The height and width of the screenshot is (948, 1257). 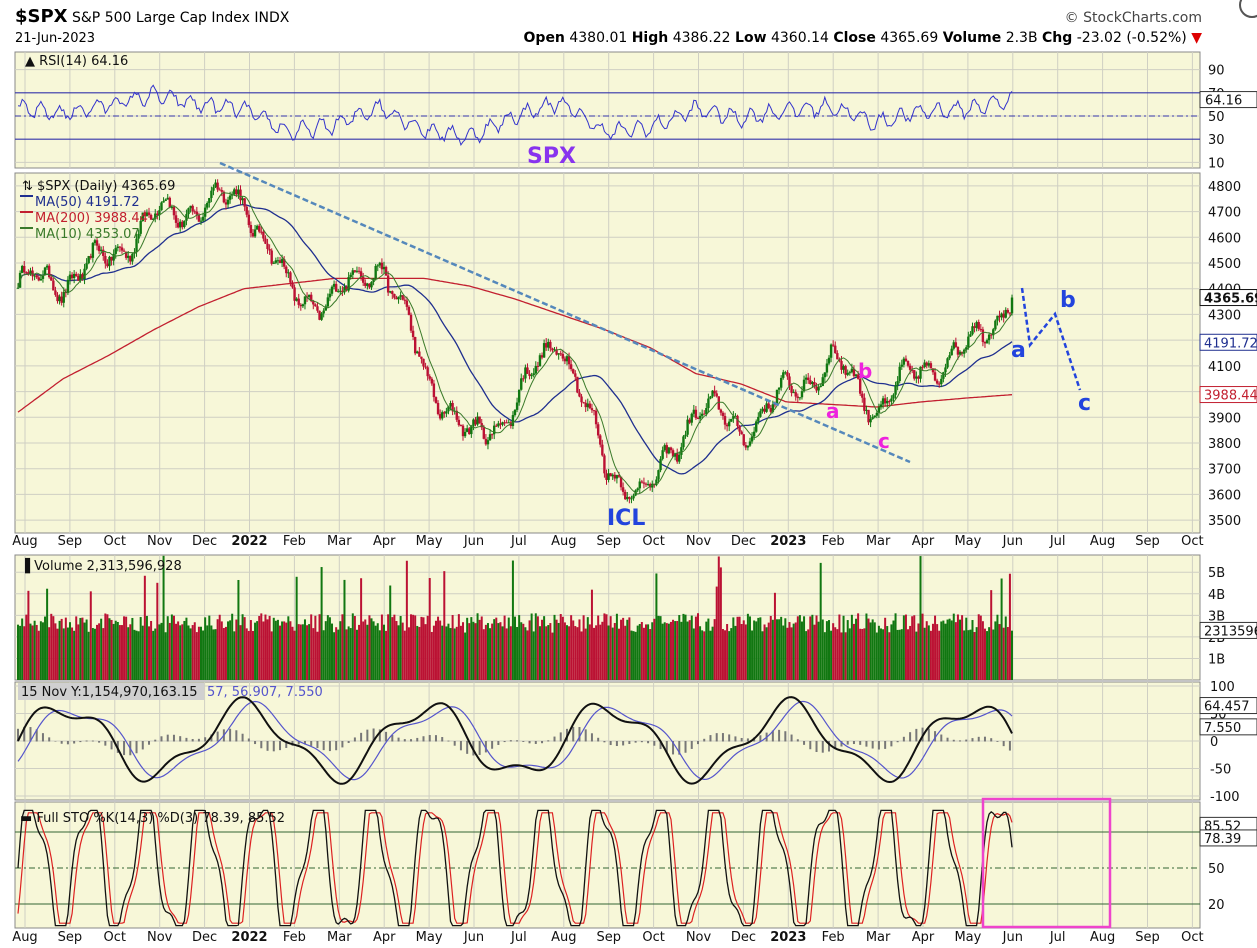 I want to click on wave-c-label: c, so click(x=884, y=441).